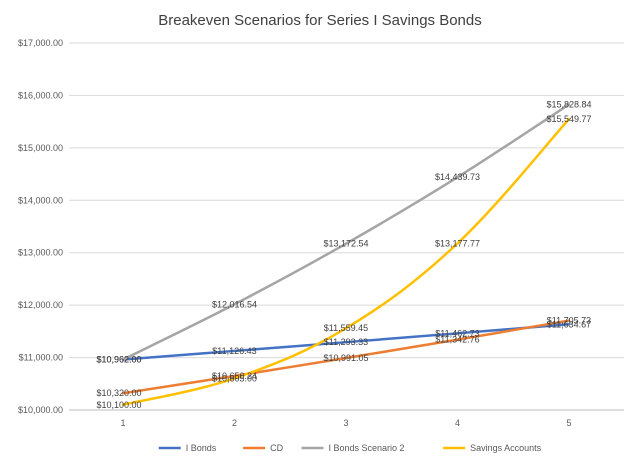  I want to click on legend-label: CD, so click(276, 448).